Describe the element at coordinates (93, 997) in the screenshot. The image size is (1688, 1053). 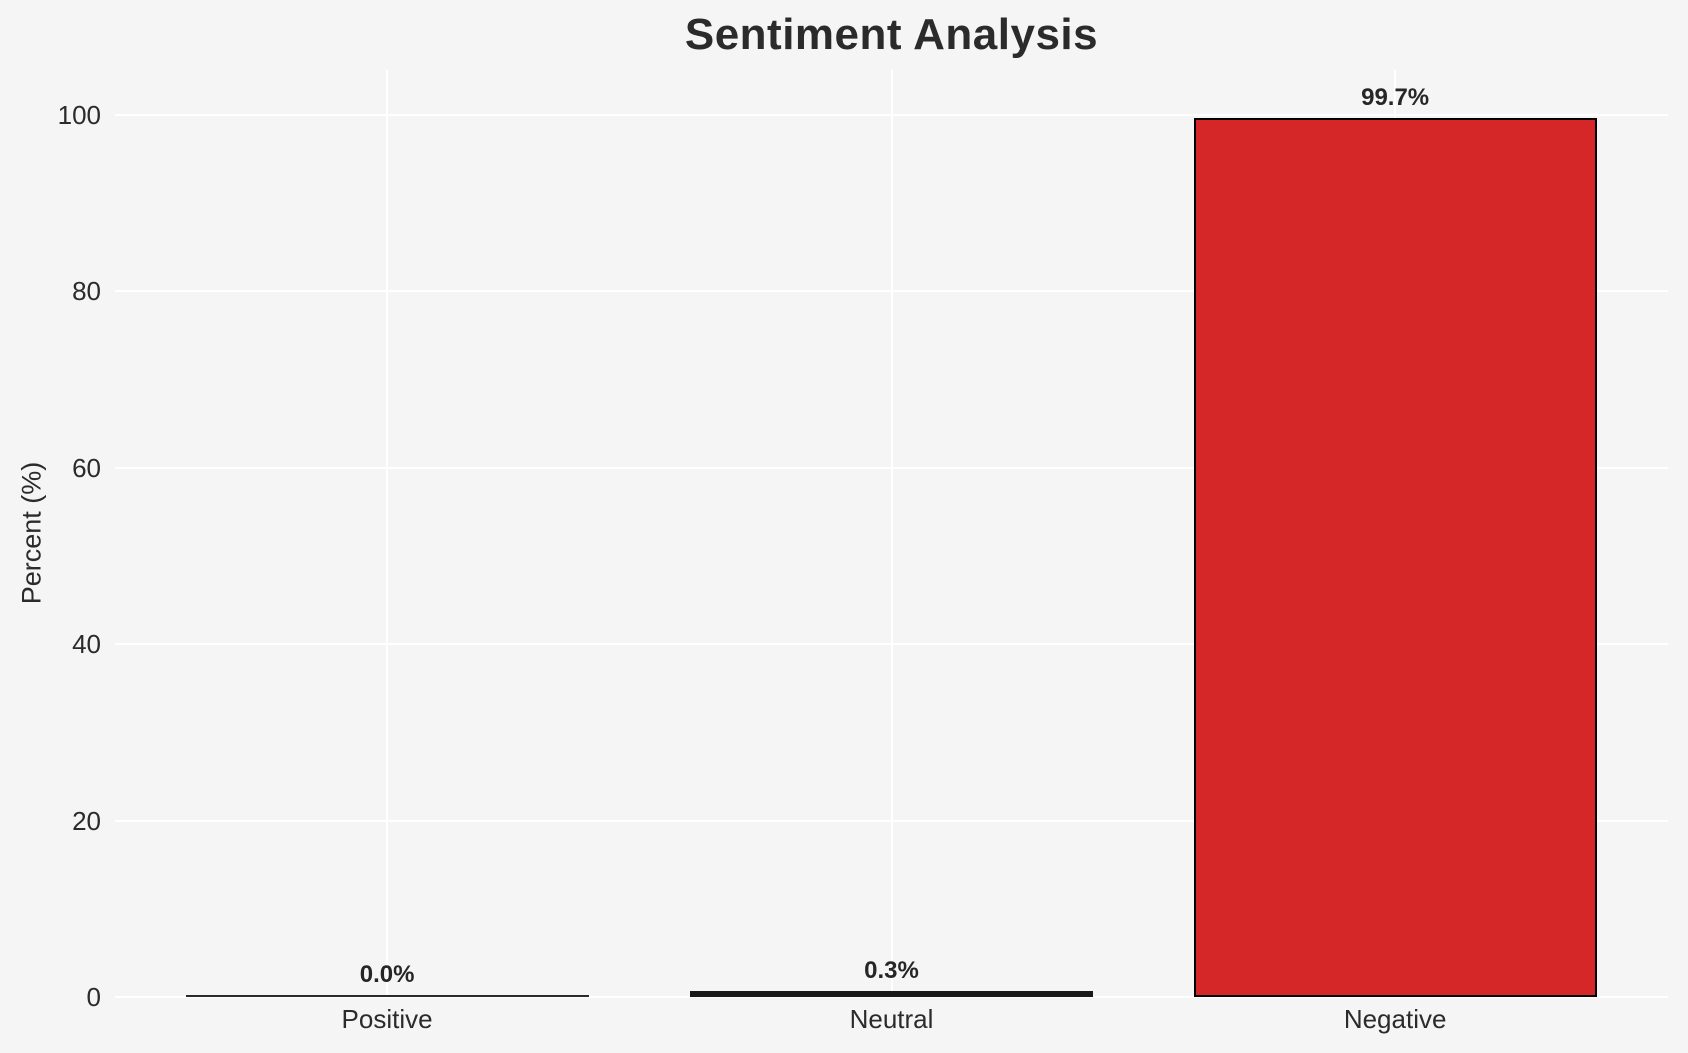
I see `y-tick-label: 0` at that location.